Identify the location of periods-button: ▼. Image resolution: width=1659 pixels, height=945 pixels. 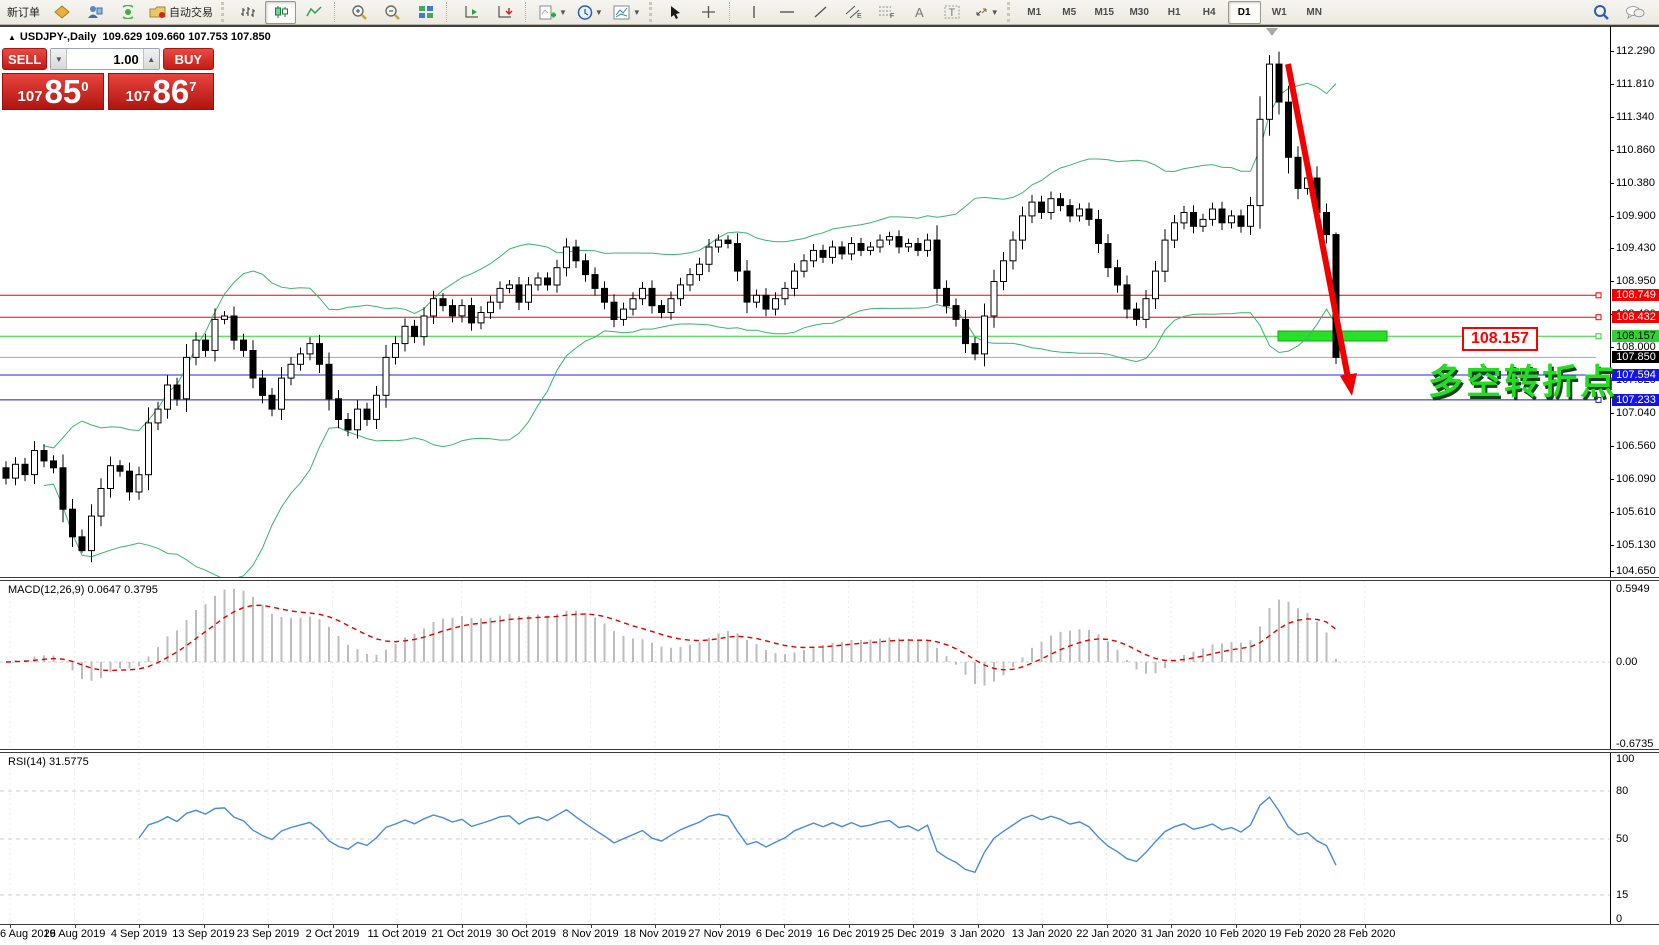
(590, 12).